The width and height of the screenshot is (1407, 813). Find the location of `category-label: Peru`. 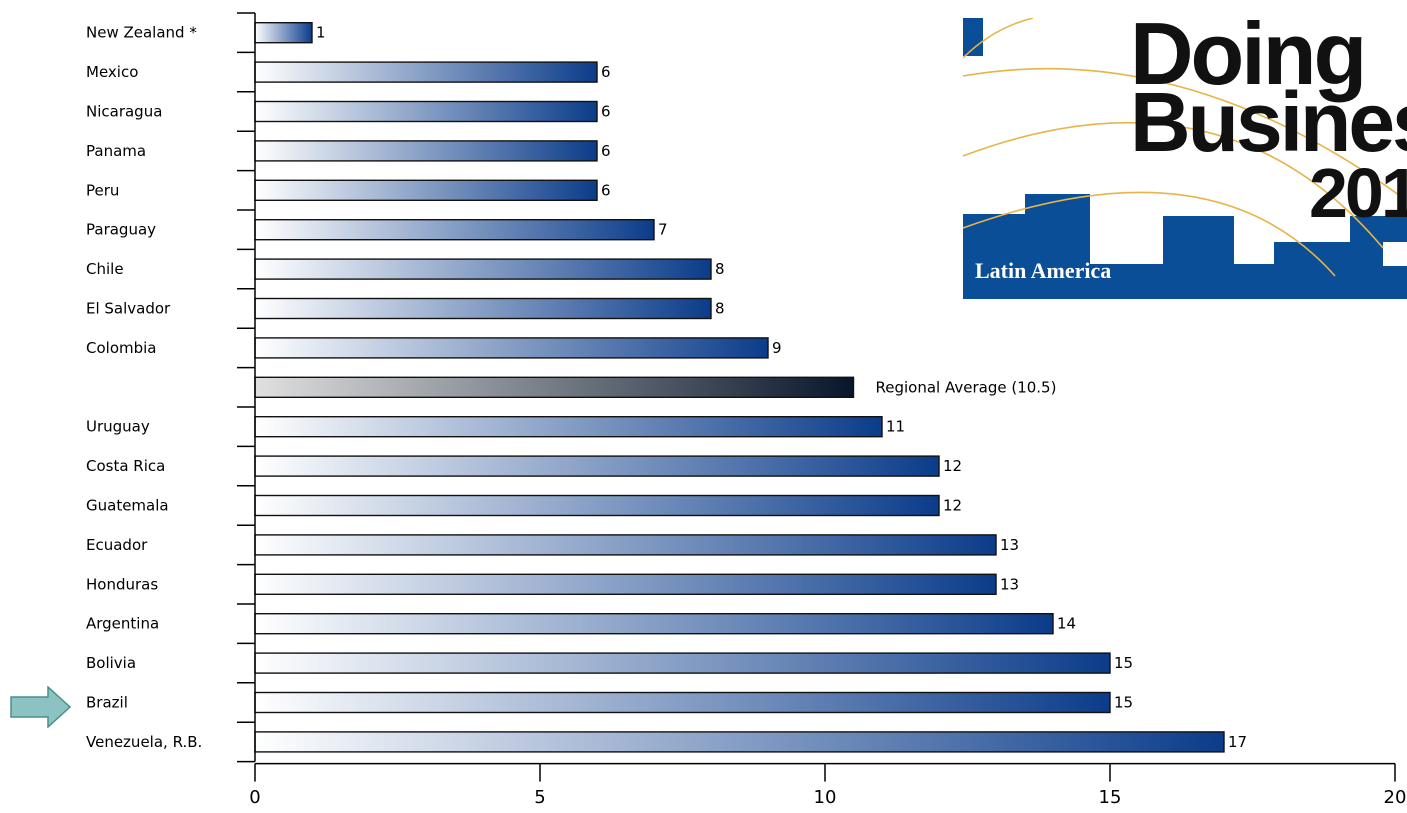

category-label: Peru is located at coordinates (102, 190).